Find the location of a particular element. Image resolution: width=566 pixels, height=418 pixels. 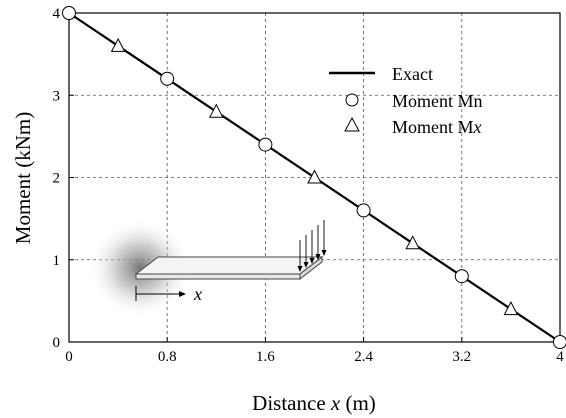

legend: Exact Moment Mn Moment Mx is located at coordinates (406, 100).